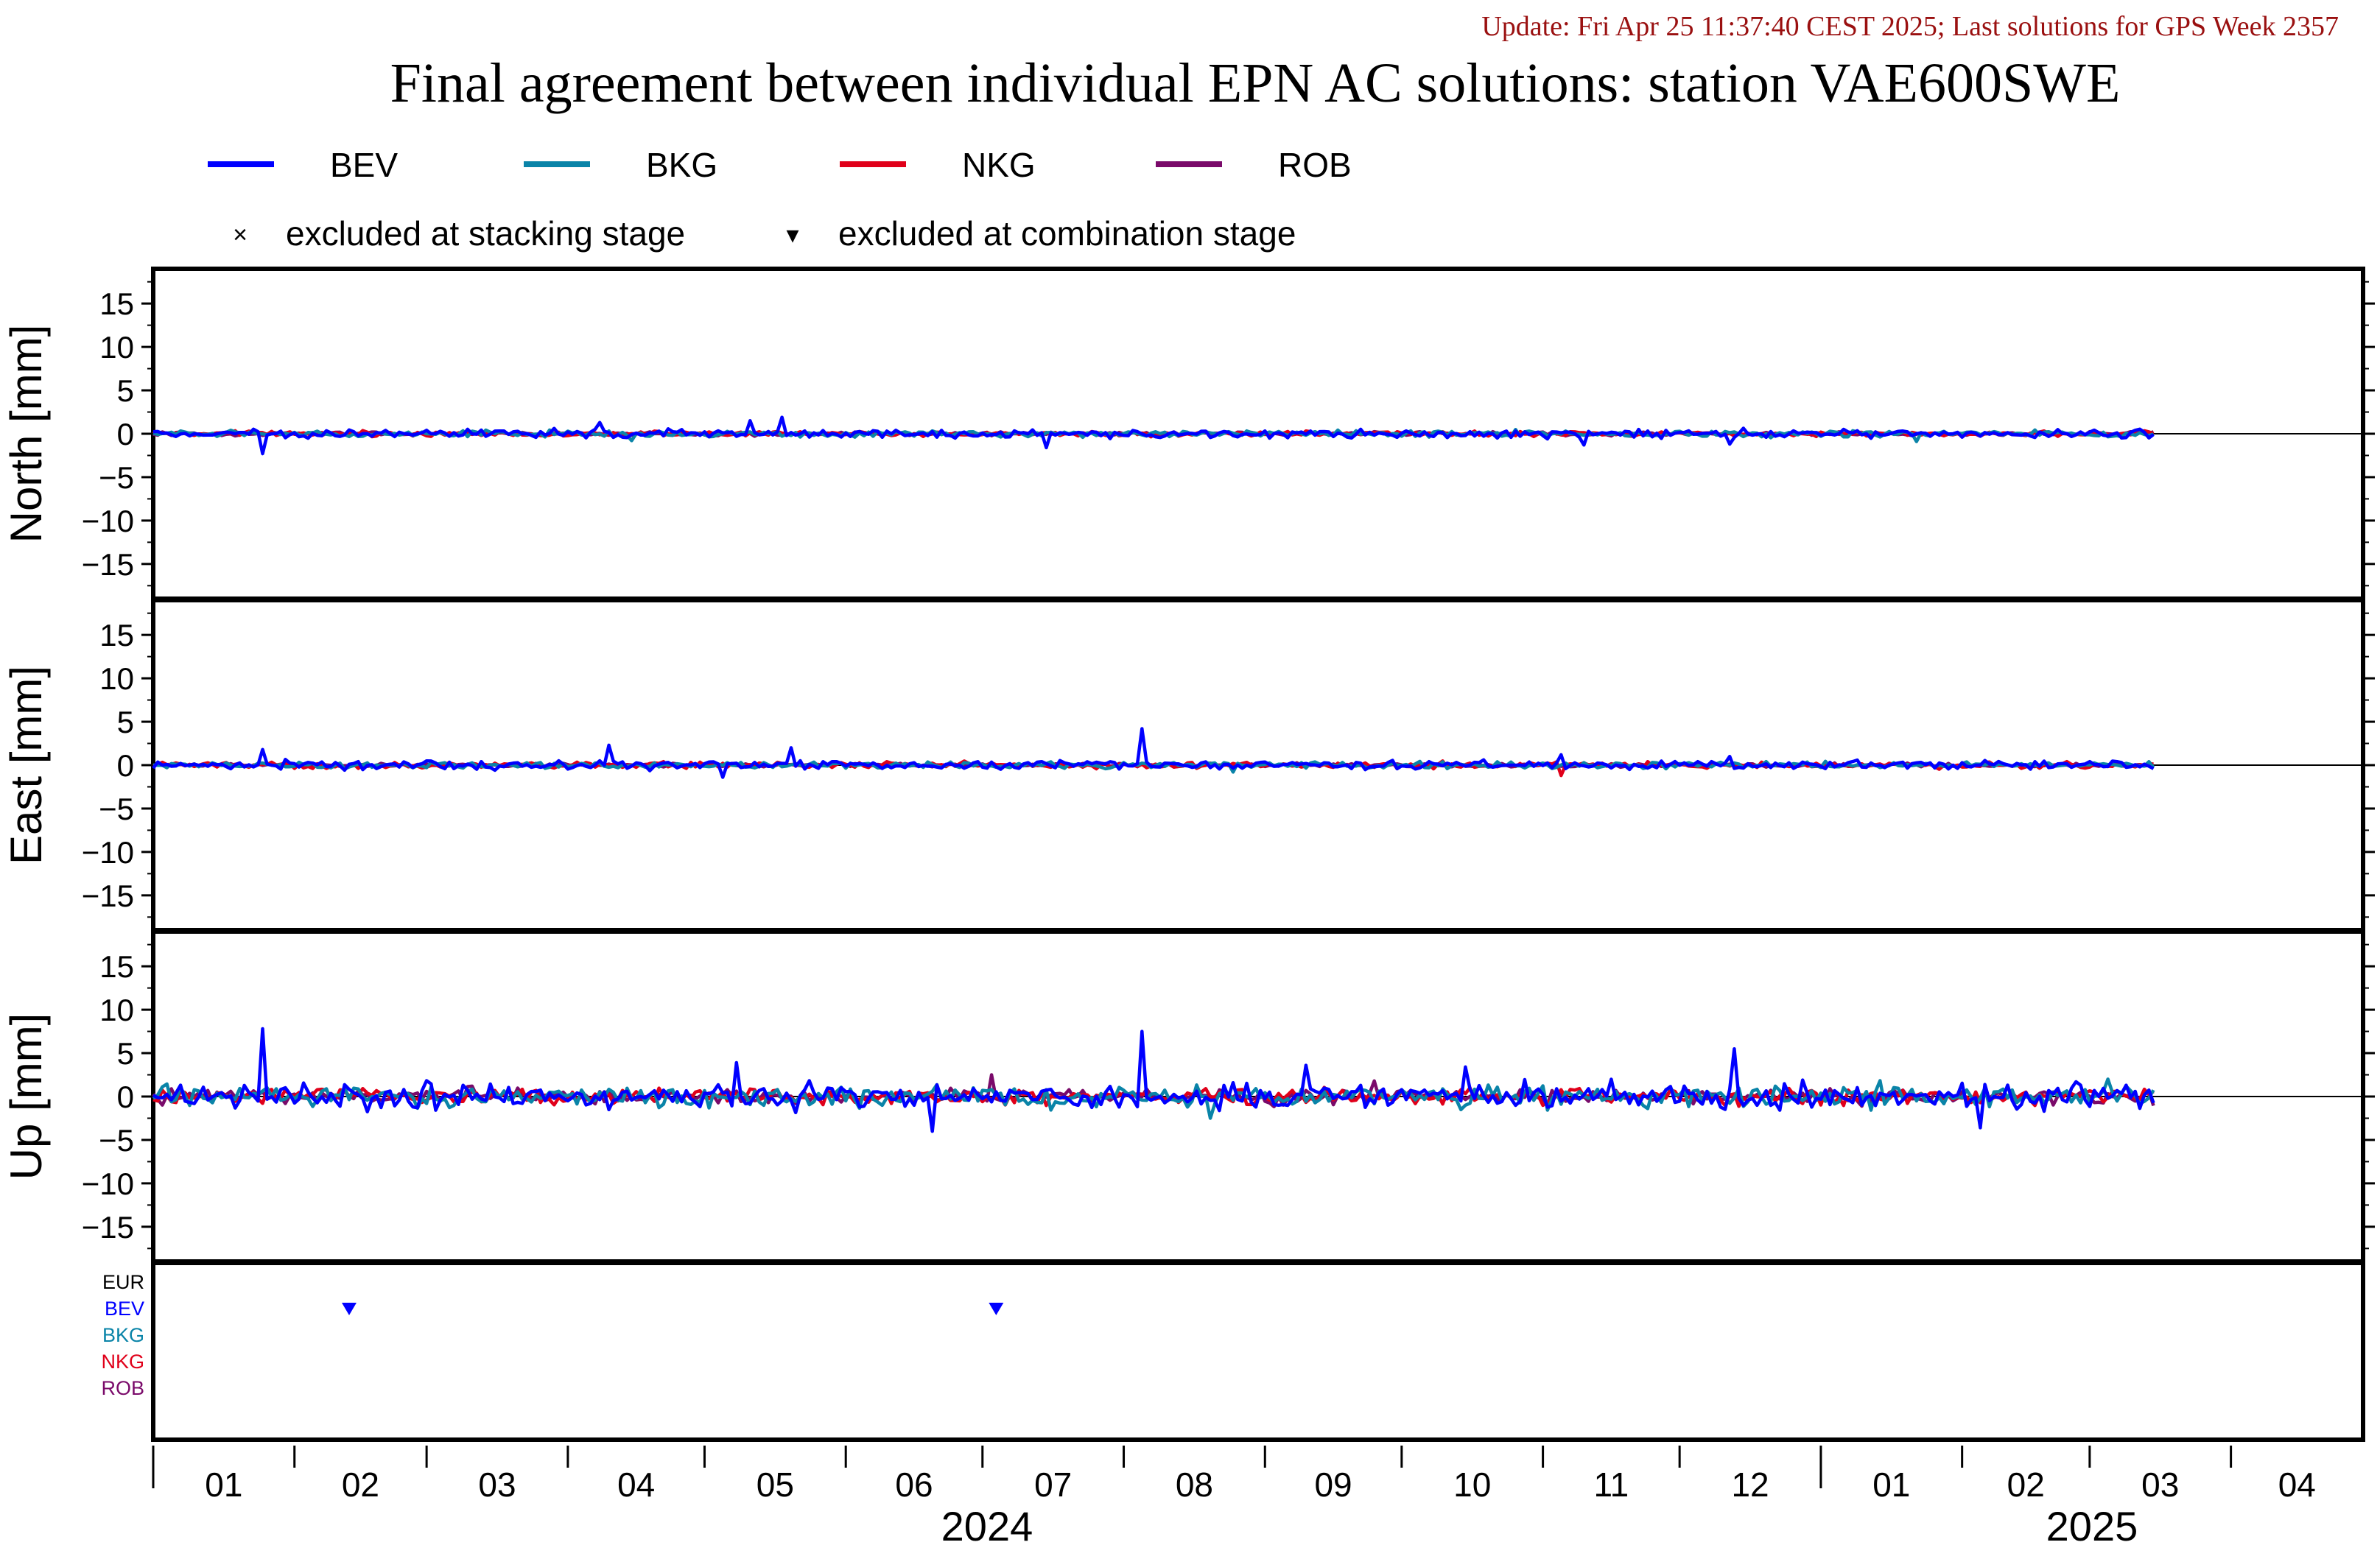  Describe the element at coordinates (124, 1309) in the screenshot. I see `exclusion-row-label-bev: BEV` at that location.